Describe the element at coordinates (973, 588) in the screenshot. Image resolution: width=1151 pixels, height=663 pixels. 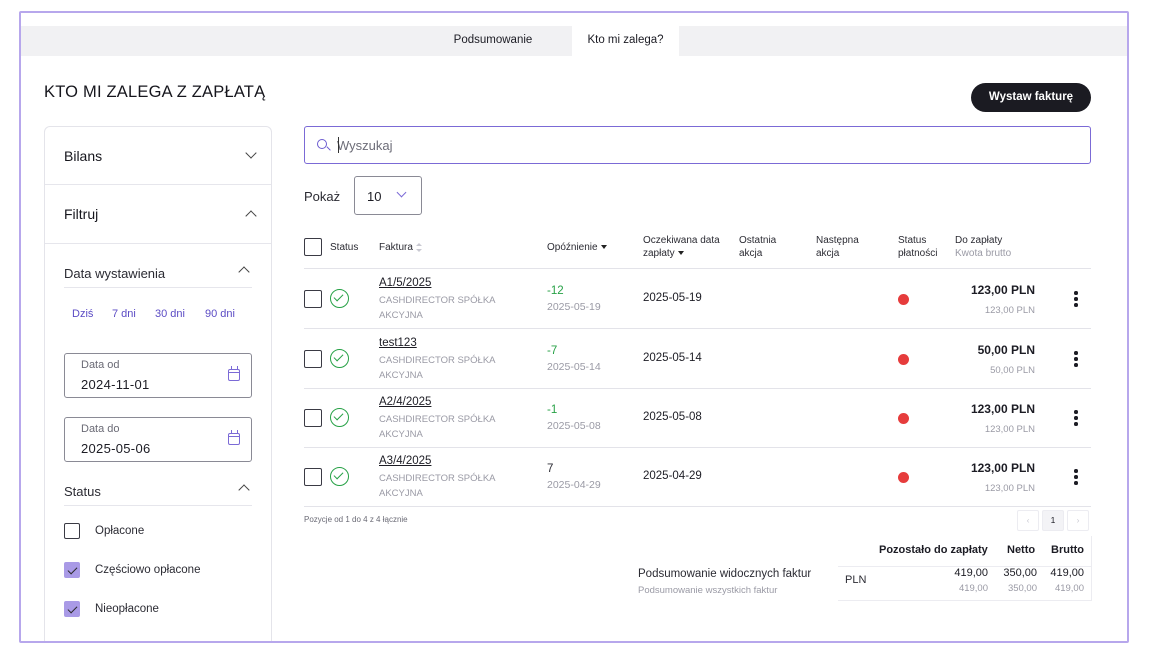
I see `summary-all-remaining: 419,00` at that location.